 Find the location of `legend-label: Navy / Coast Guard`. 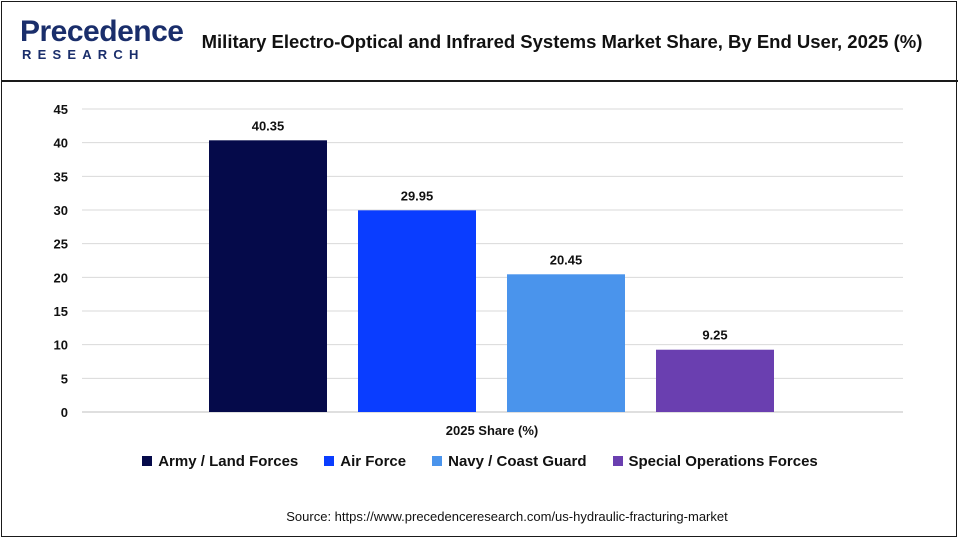

legend-label: Navy / Coast Guard is located at coordinates (517, 461).